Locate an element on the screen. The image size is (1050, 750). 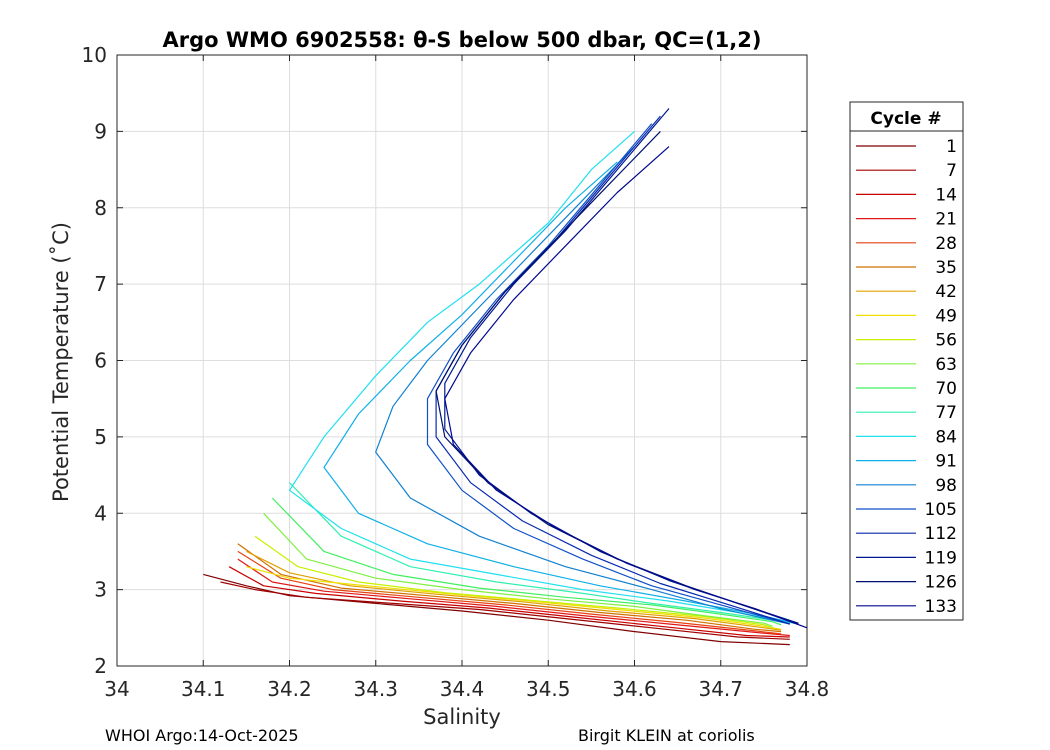
legend-label: 42 is located at coordinates (946, 292).